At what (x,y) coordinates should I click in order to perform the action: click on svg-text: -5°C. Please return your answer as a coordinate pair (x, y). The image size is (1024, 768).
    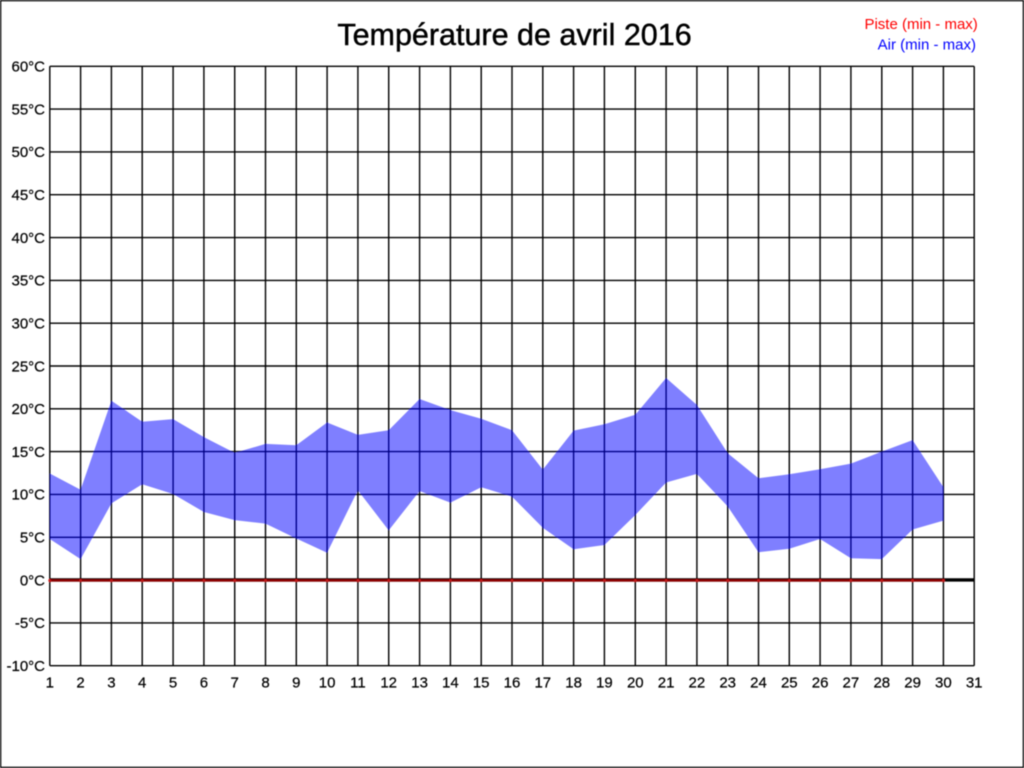
    Looking at the image, I should click on (30, 623).